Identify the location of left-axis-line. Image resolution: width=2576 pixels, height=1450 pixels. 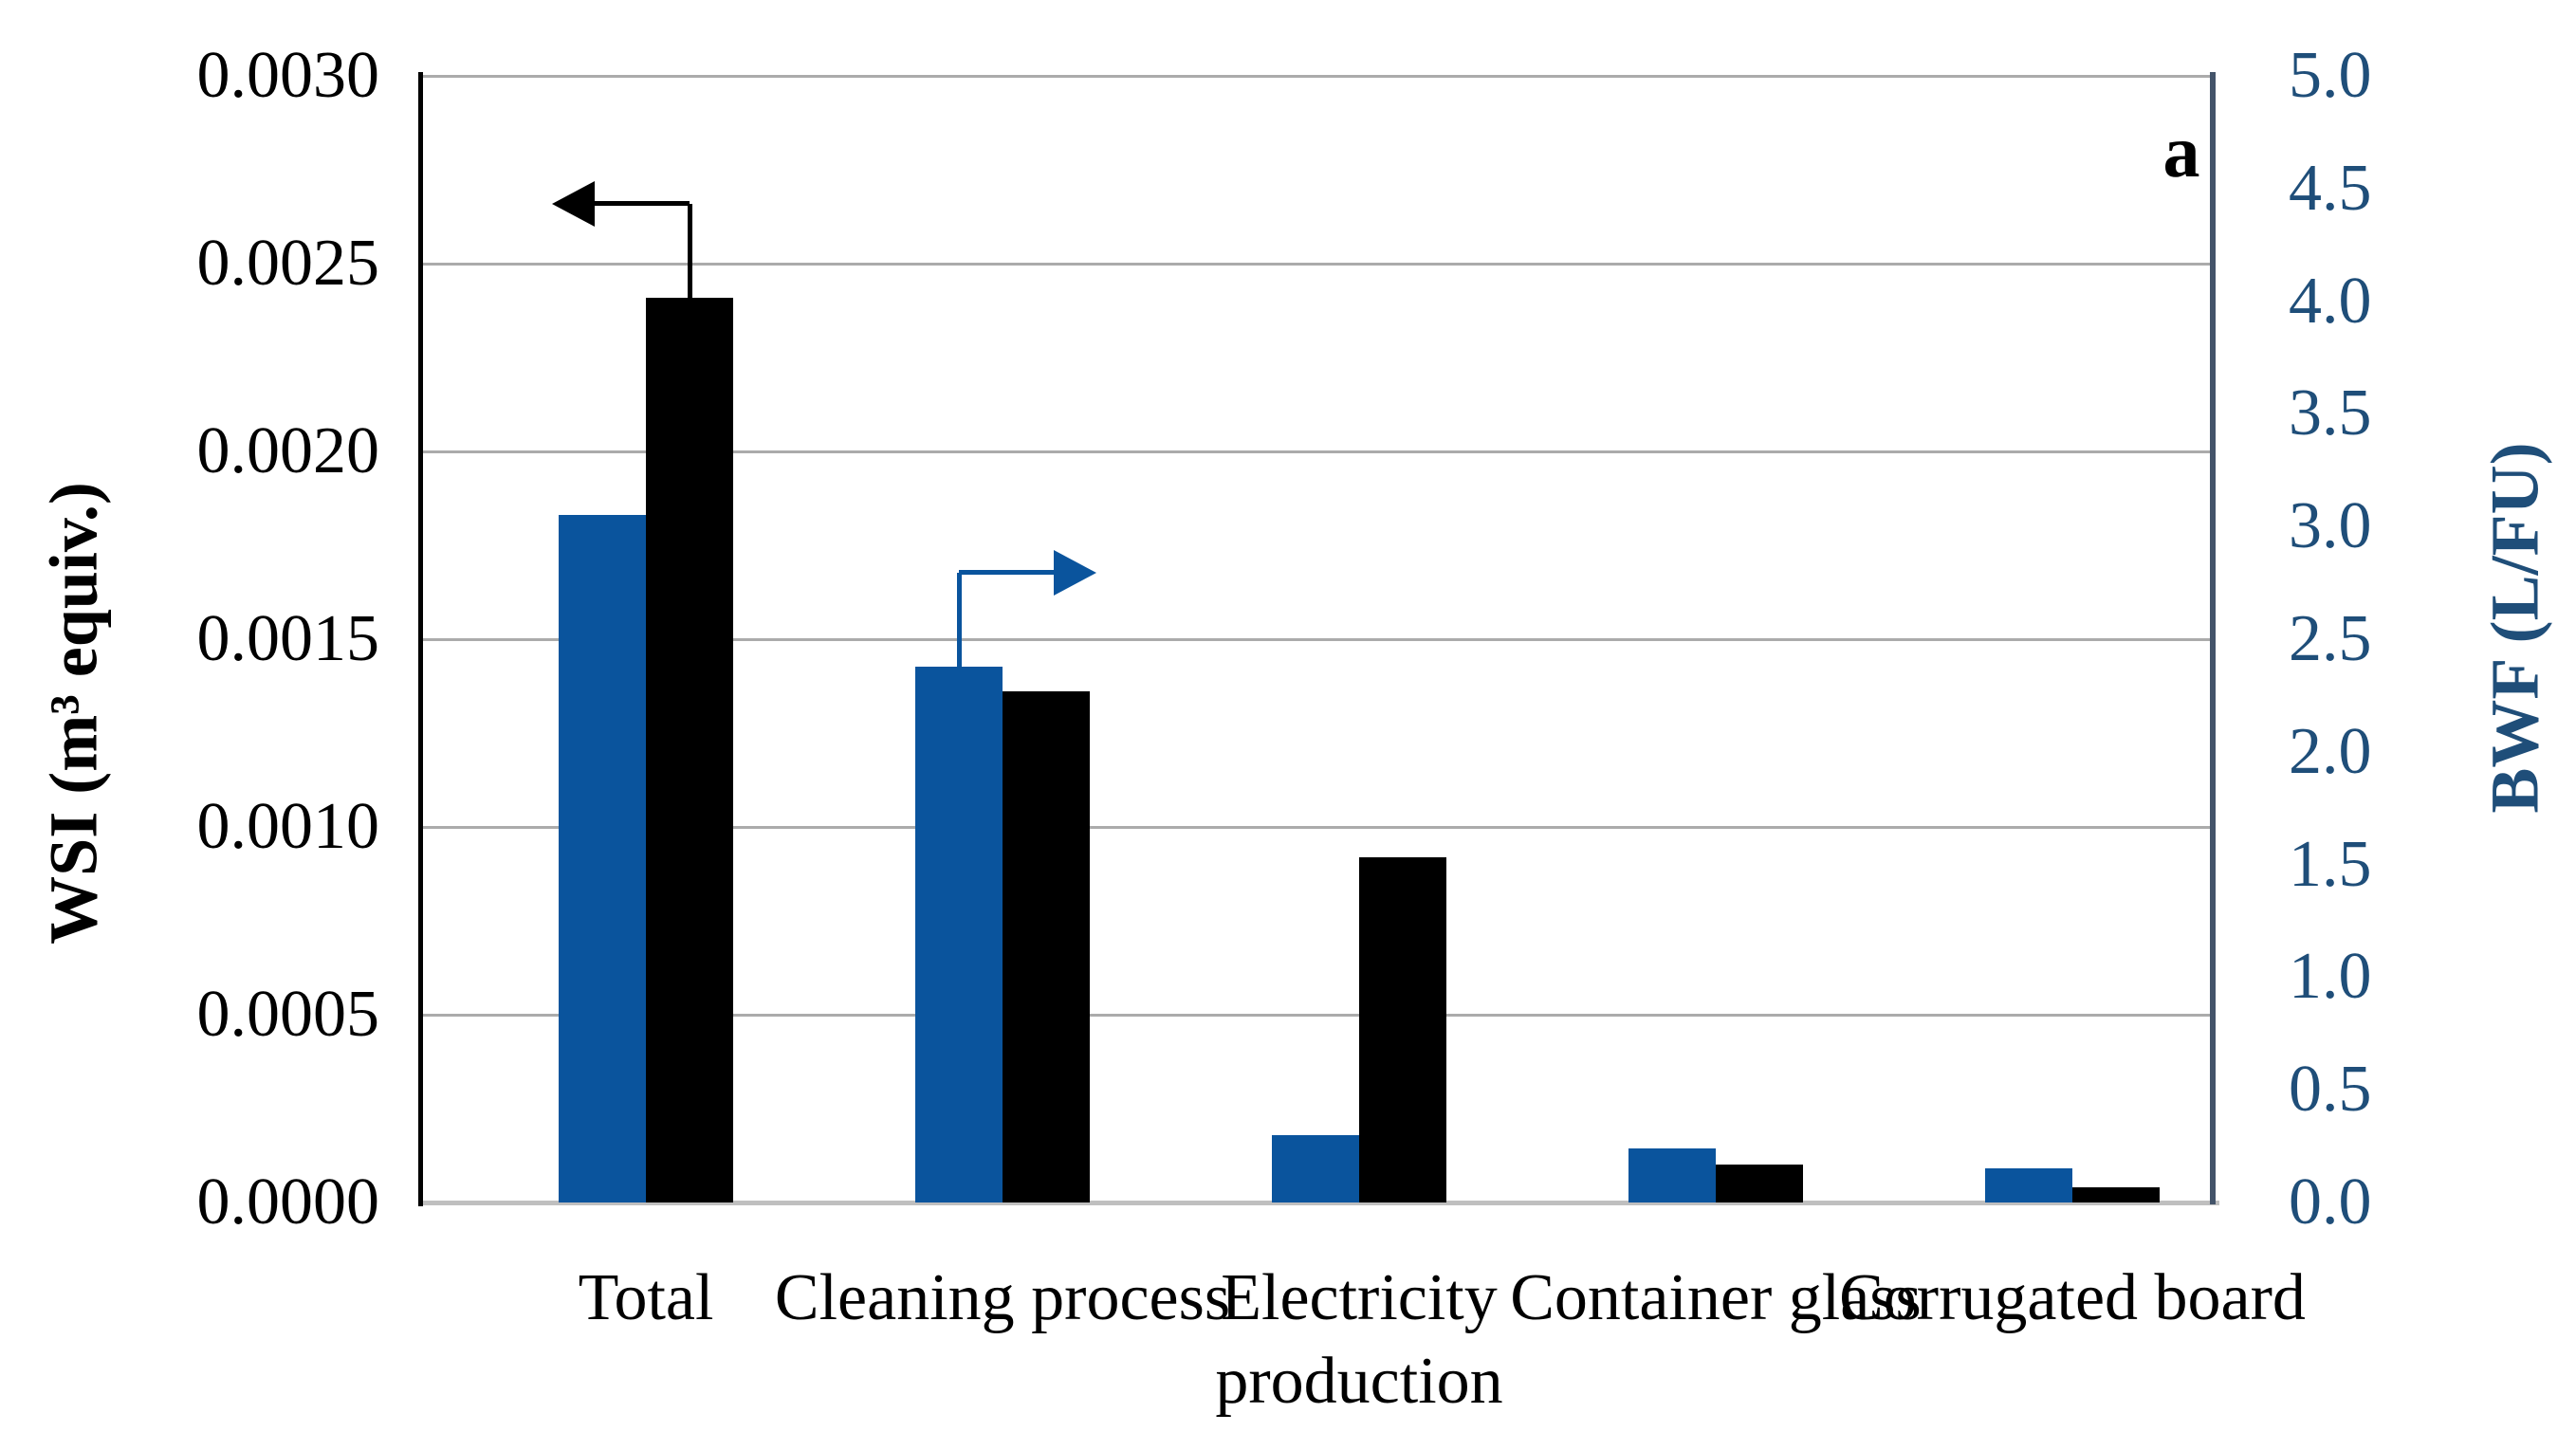
(420, 639).